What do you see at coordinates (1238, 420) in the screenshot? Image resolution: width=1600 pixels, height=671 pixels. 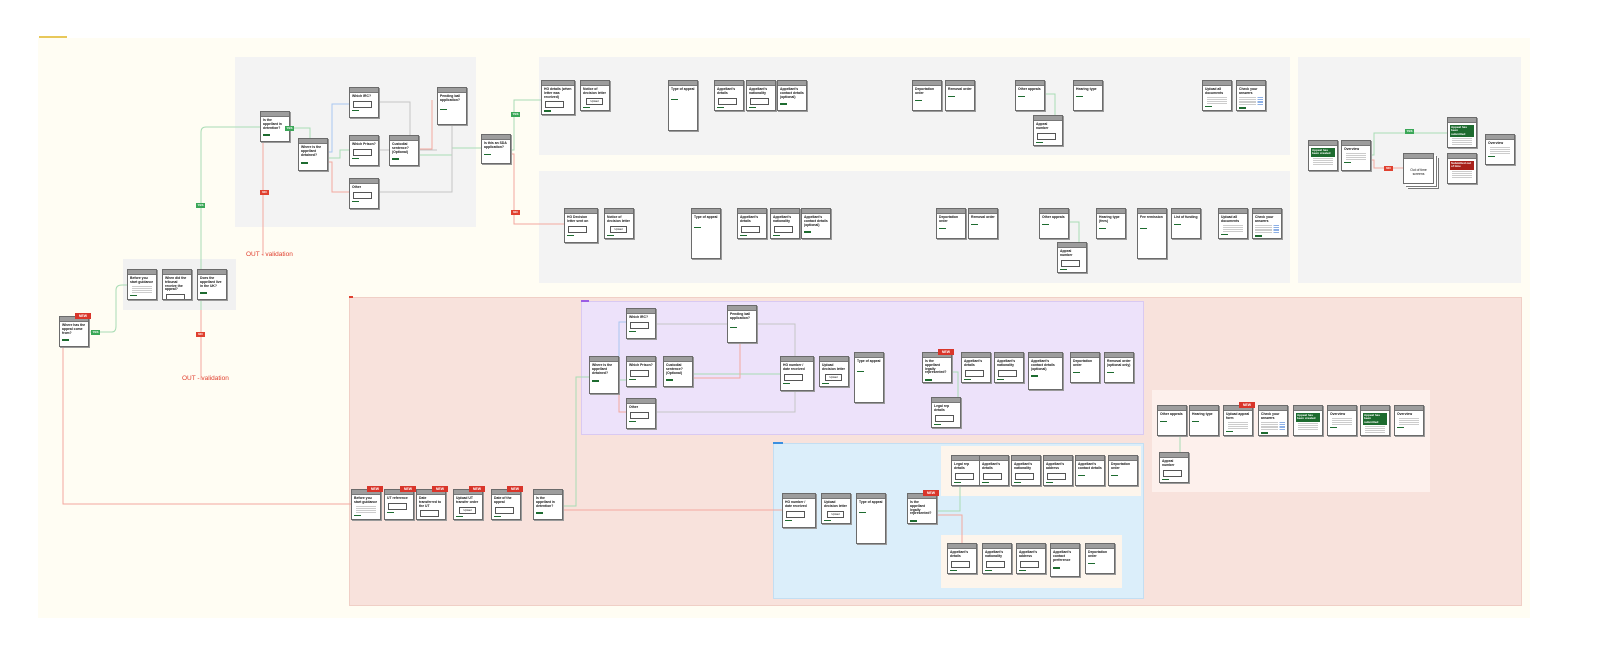 I see `screen-upload-appeal-form: Upload appeal form` at bounding box center [1238, 420].